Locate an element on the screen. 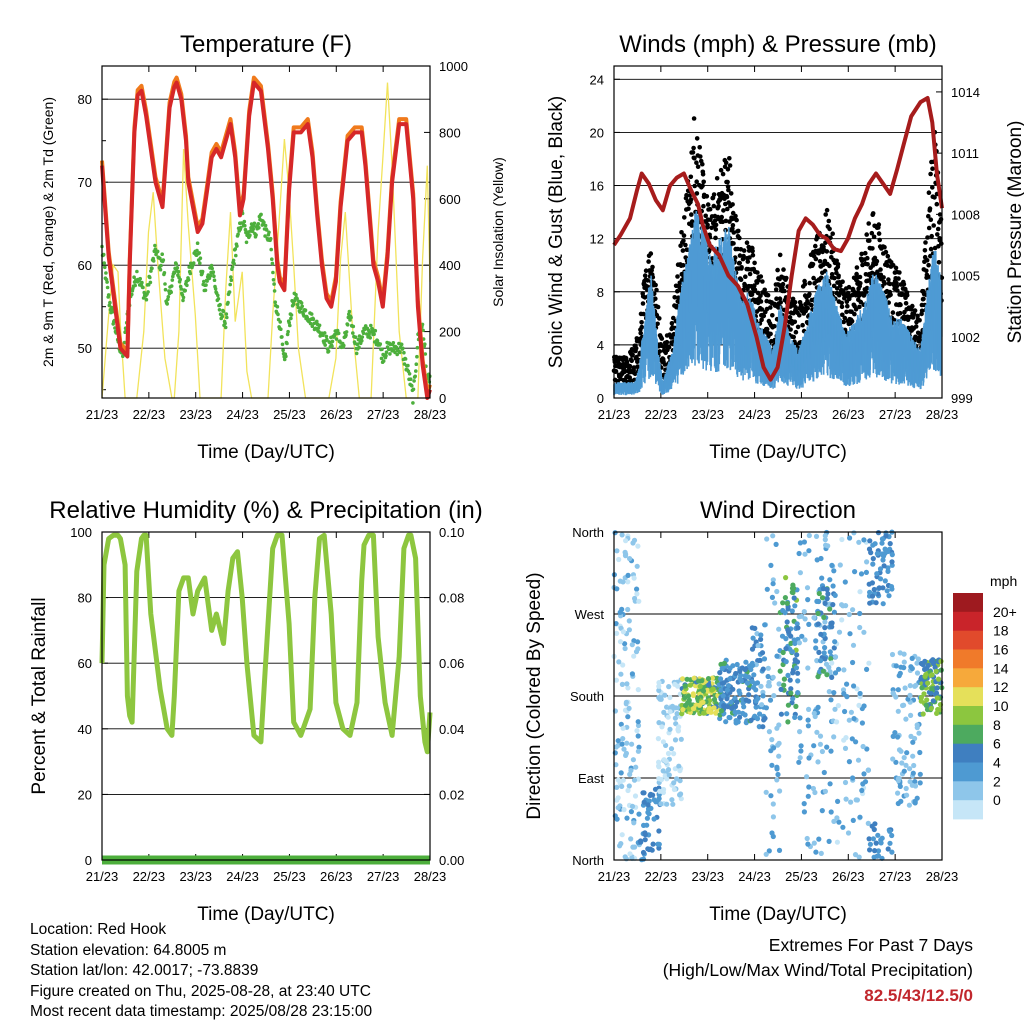 This screenshot has width=1024, height=1024. colorbar-swatch is located at coordinates (968, 734).